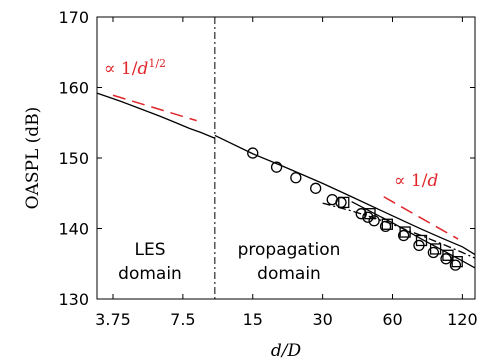 The width and height of the screenshot is (489, 364). Describe the element at coordinates (73, 229) in the screenshot. I see `y-tick-label: 140` at that location.